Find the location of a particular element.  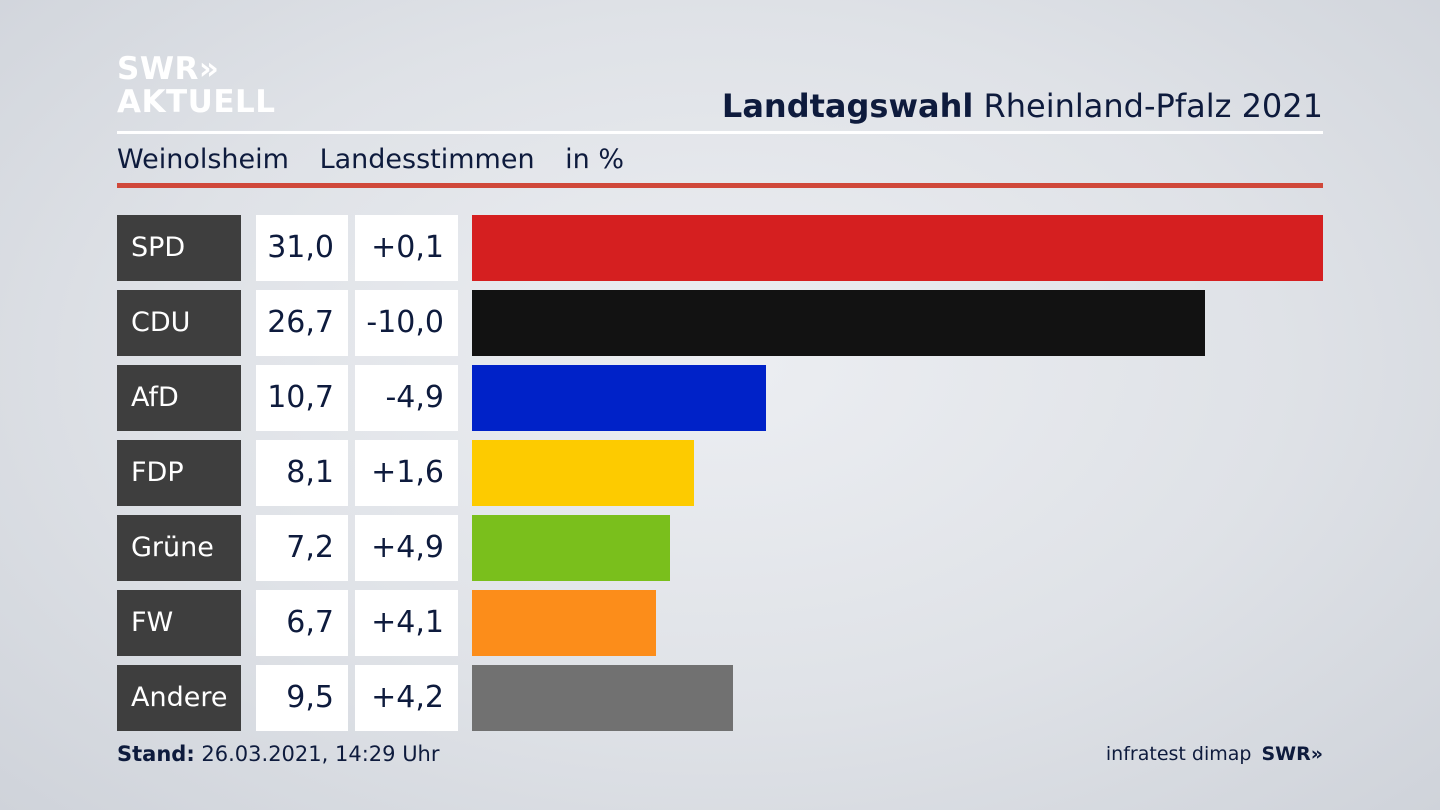

stand-label: Stand: is located at coordinates (156, 754).